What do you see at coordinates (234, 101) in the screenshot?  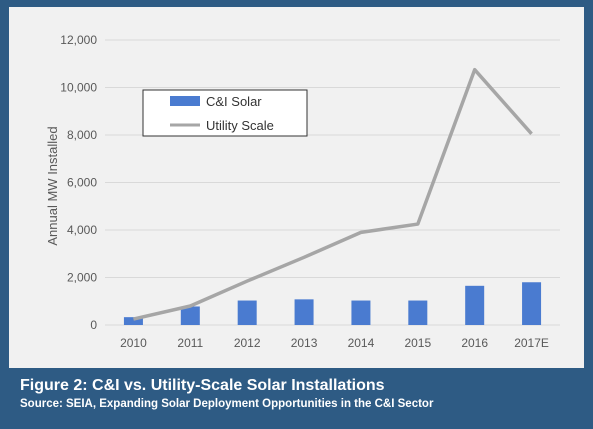 I see `legend-label-ci-solar: C&I Solar` at bounding box center [234, 101].